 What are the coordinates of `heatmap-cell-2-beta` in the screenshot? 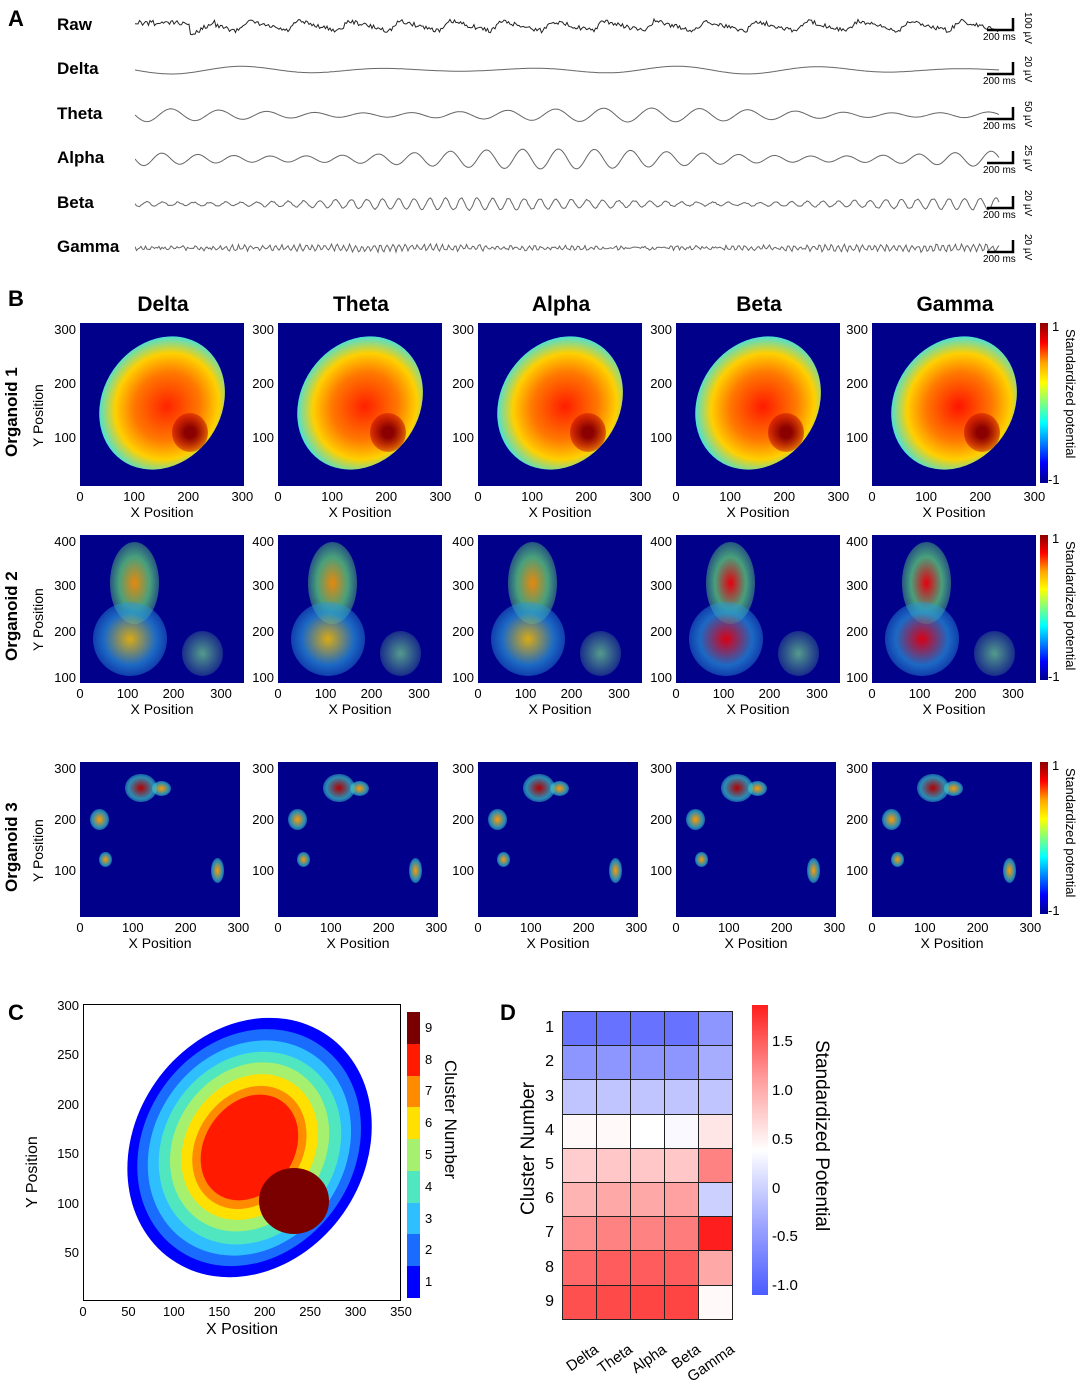 It's located at (681, 1063).